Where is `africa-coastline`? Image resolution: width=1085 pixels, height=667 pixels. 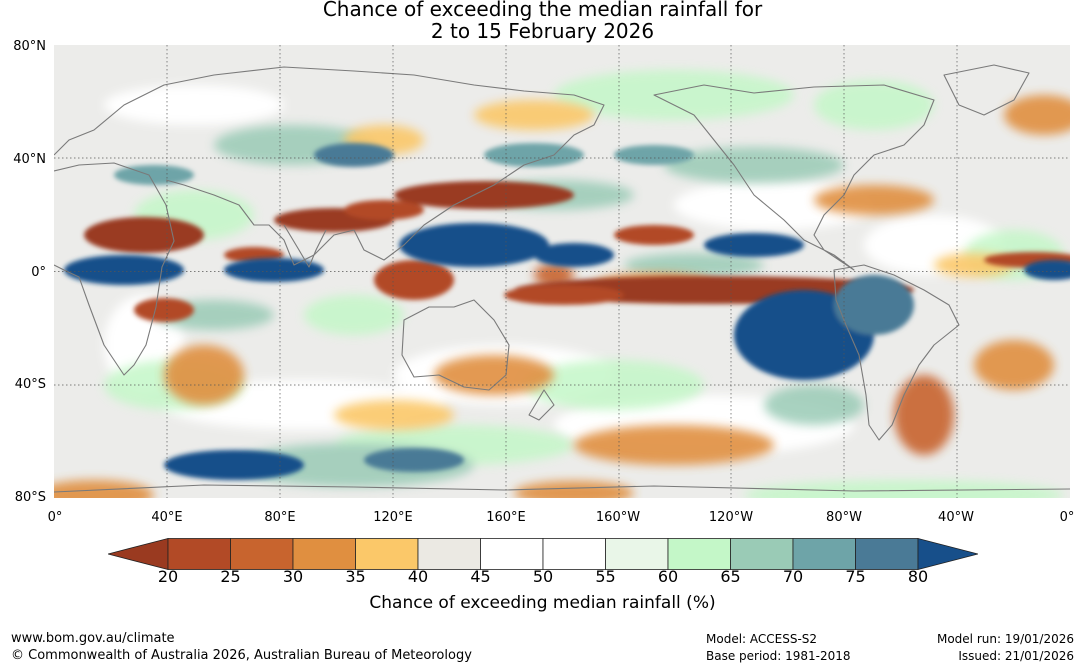
africa-coastline is located at coordinates (114, 269).